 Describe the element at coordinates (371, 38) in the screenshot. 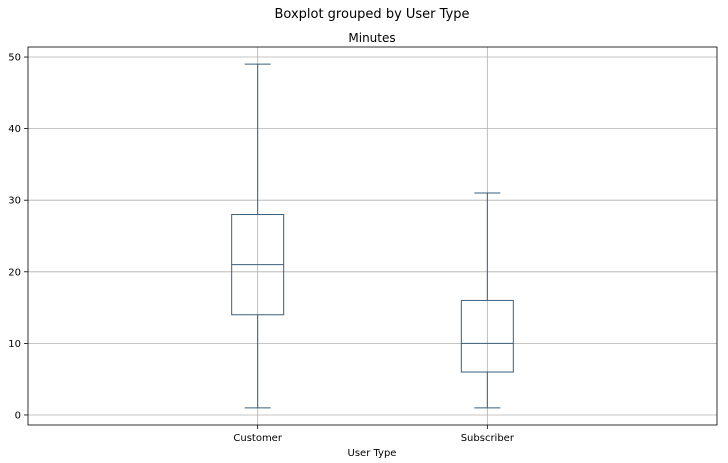

I see `chart-title: Minutes` at that location.